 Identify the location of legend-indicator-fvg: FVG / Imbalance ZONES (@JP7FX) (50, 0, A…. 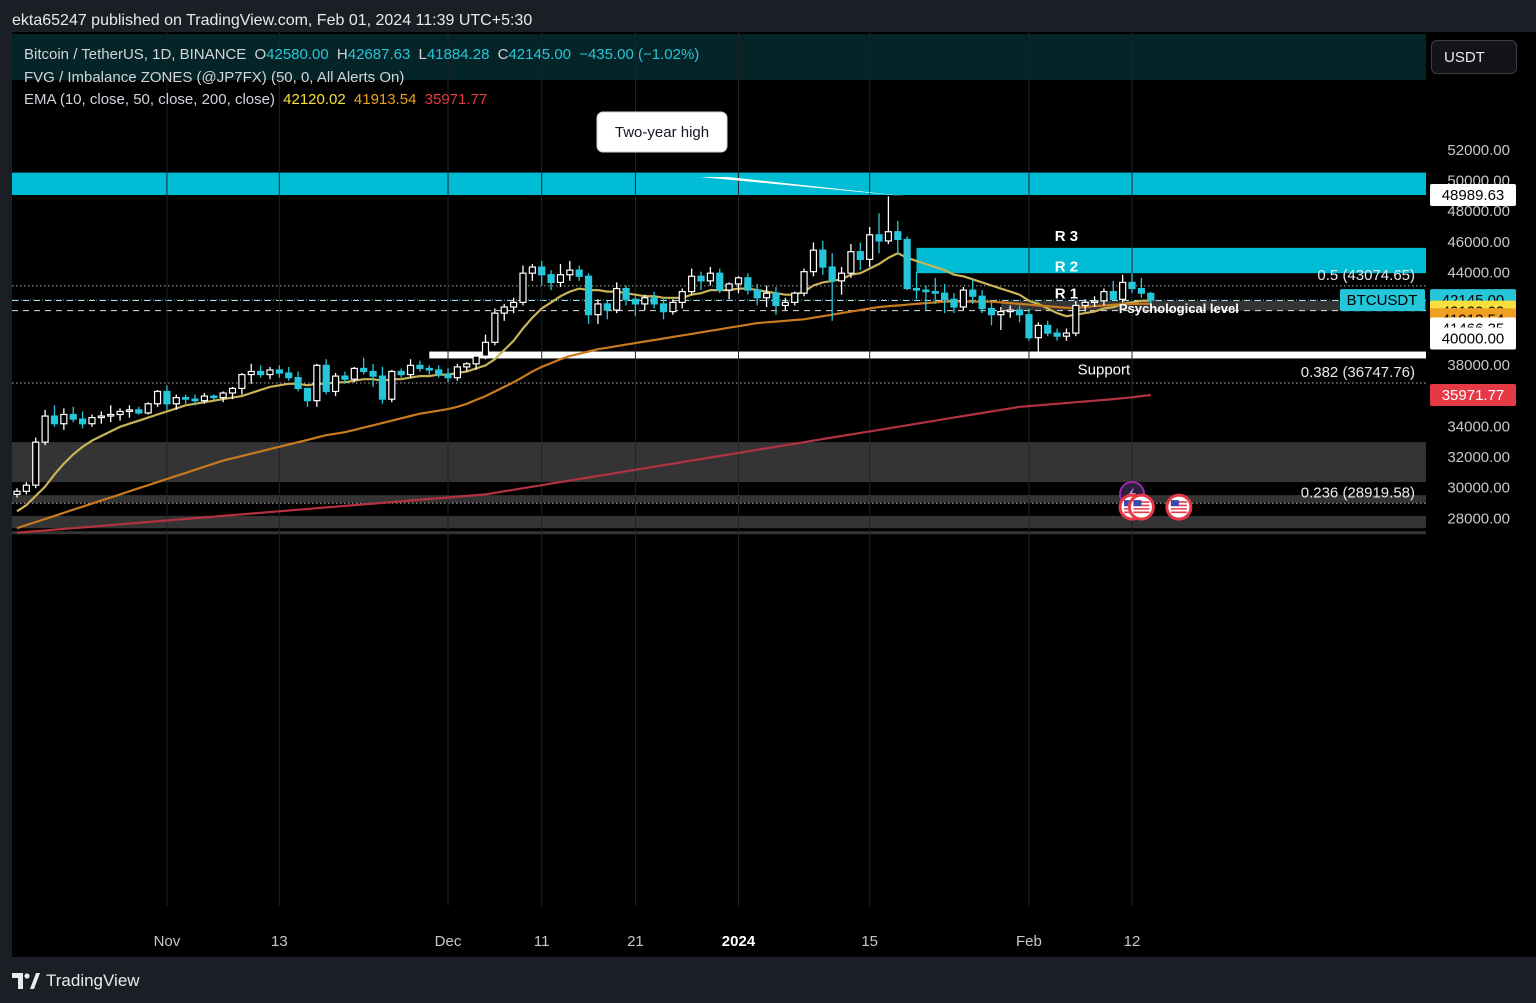
(216, 78).